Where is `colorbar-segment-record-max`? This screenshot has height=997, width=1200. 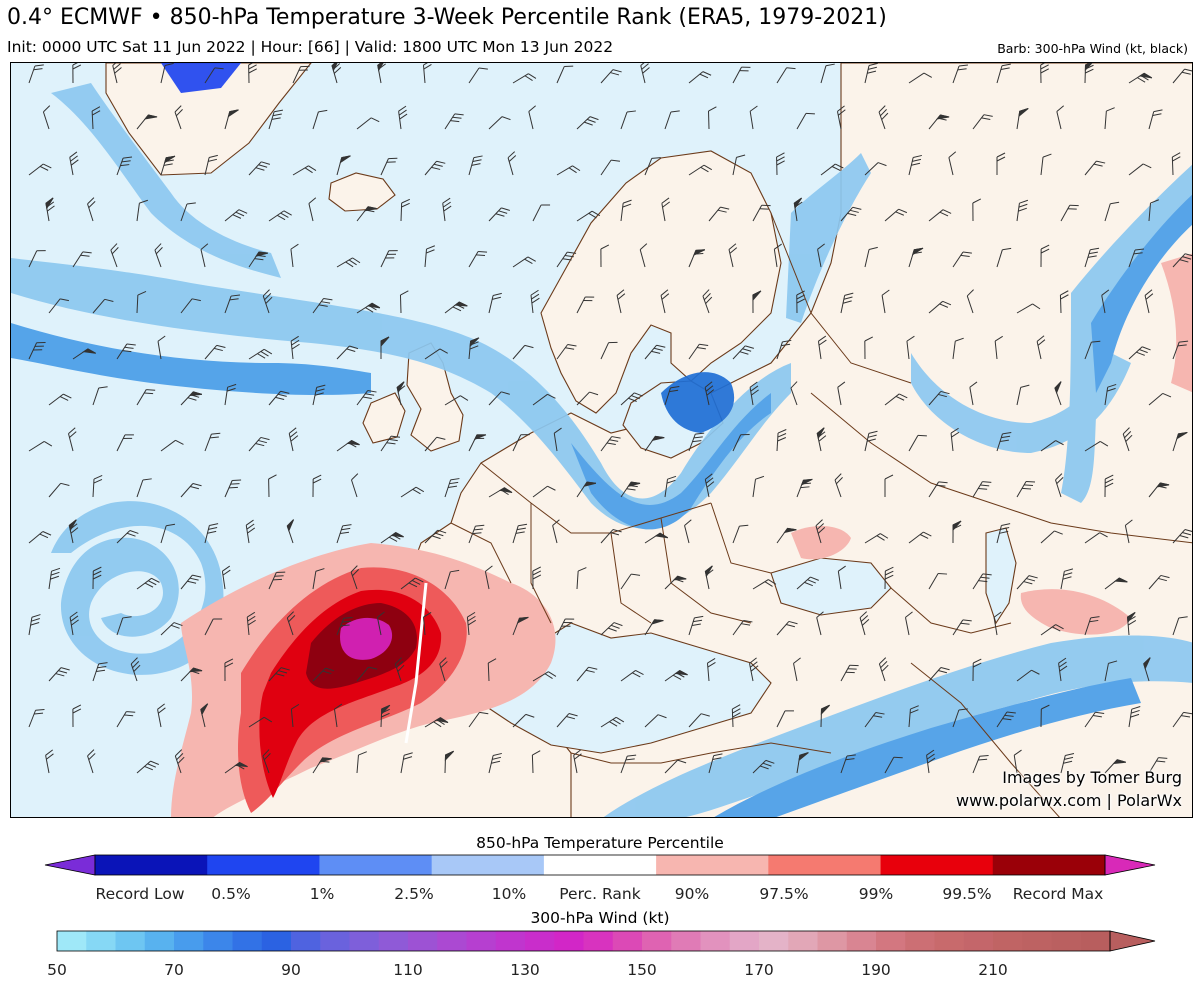
colorbar-segment-record-max is located at coordinates (1130, 865).